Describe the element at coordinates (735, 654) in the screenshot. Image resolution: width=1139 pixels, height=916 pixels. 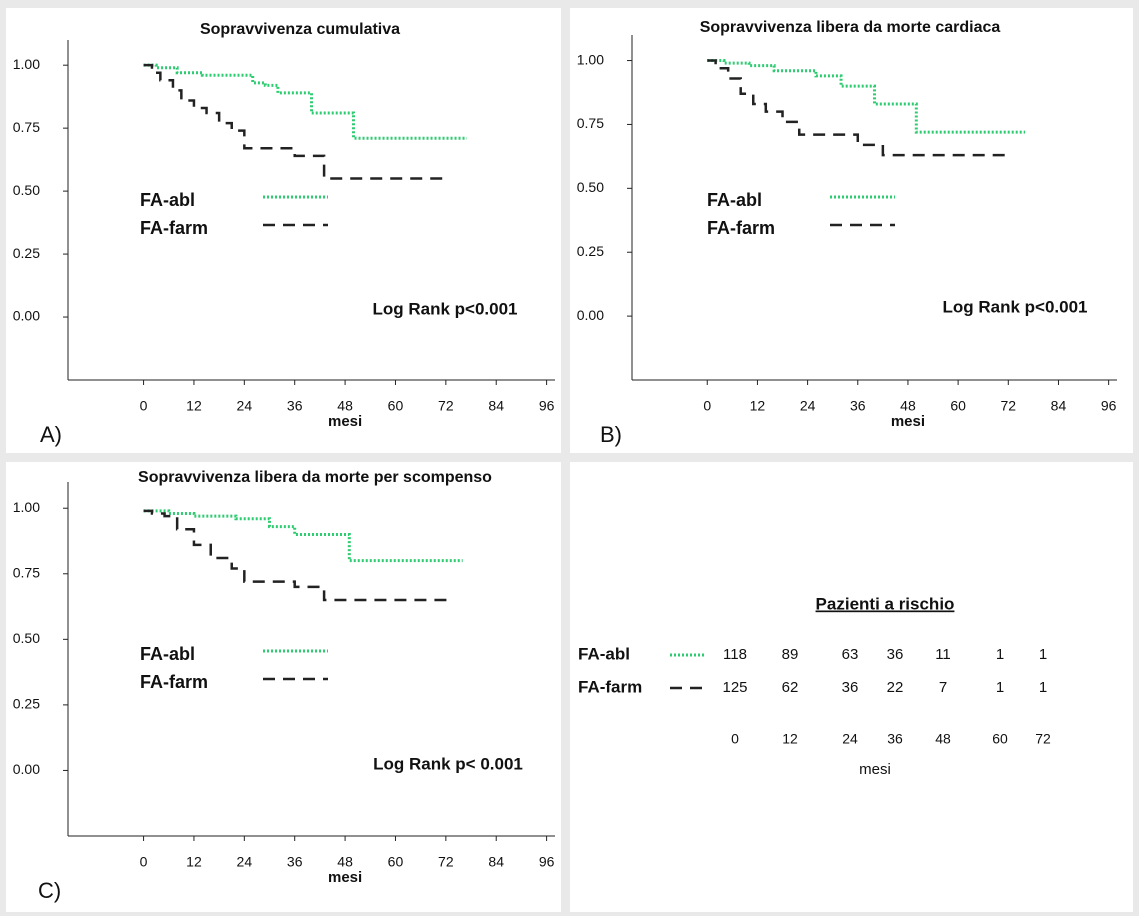
I see `risk-count: 118` at that location.